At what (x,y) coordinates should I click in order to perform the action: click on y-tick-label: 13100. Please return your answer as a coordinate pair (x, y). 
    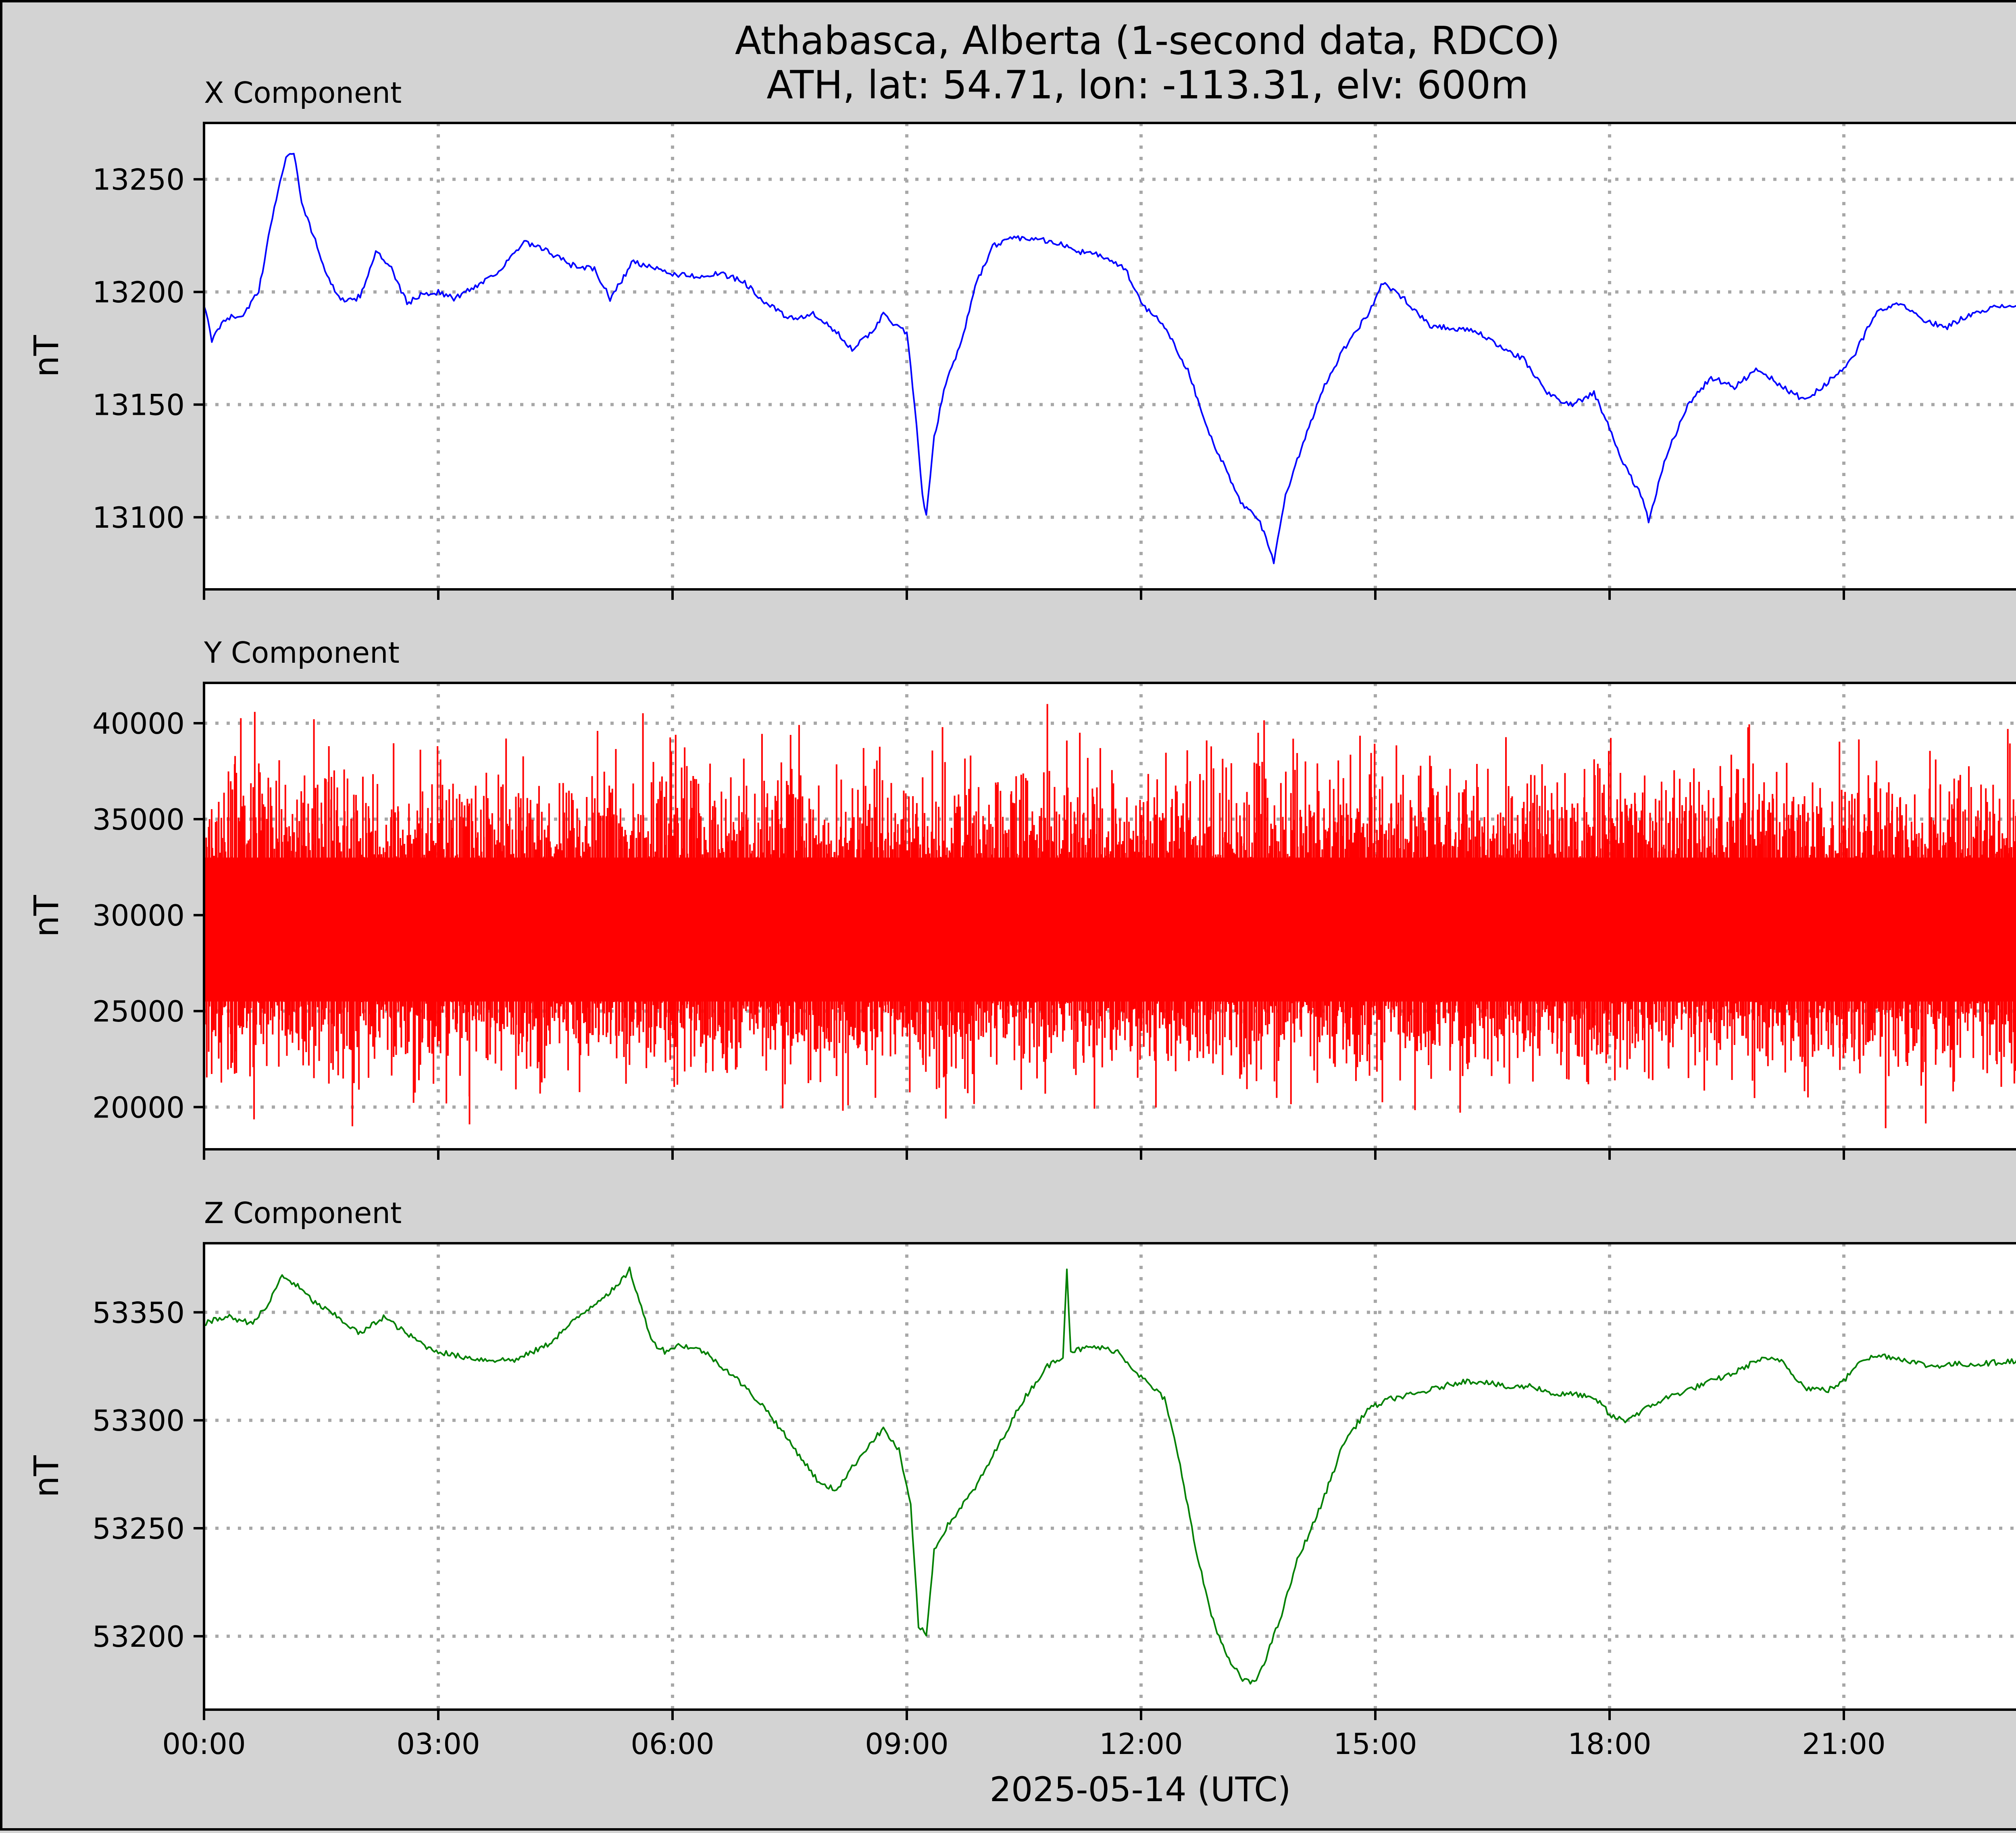
    Looking at the image, I should click on (138, 518).